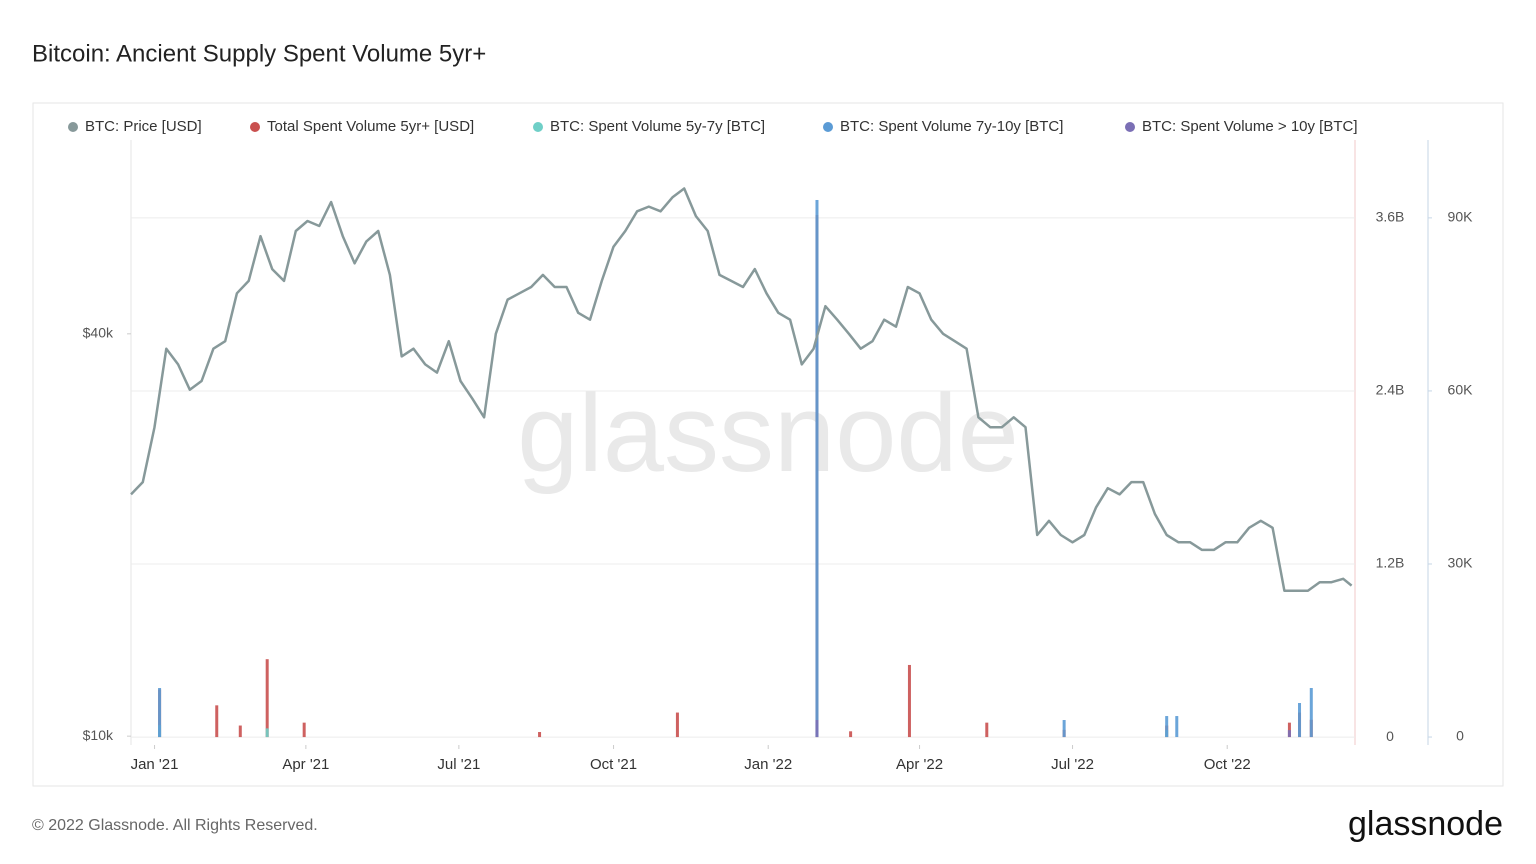 This screenshot has height=864, width=1536. I want to click on y-tick-label: $10k, so click(98, 735).